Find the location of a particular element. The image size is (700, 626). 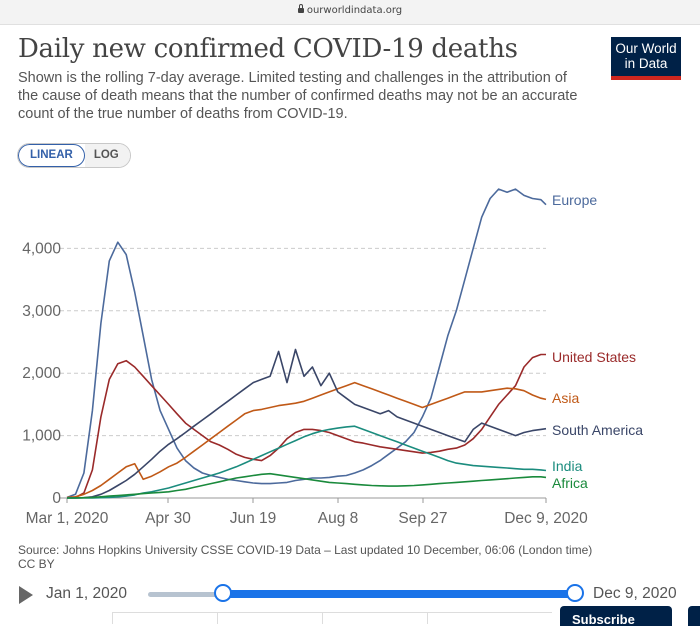

series-line-africa is located at coordinates (306, 485).